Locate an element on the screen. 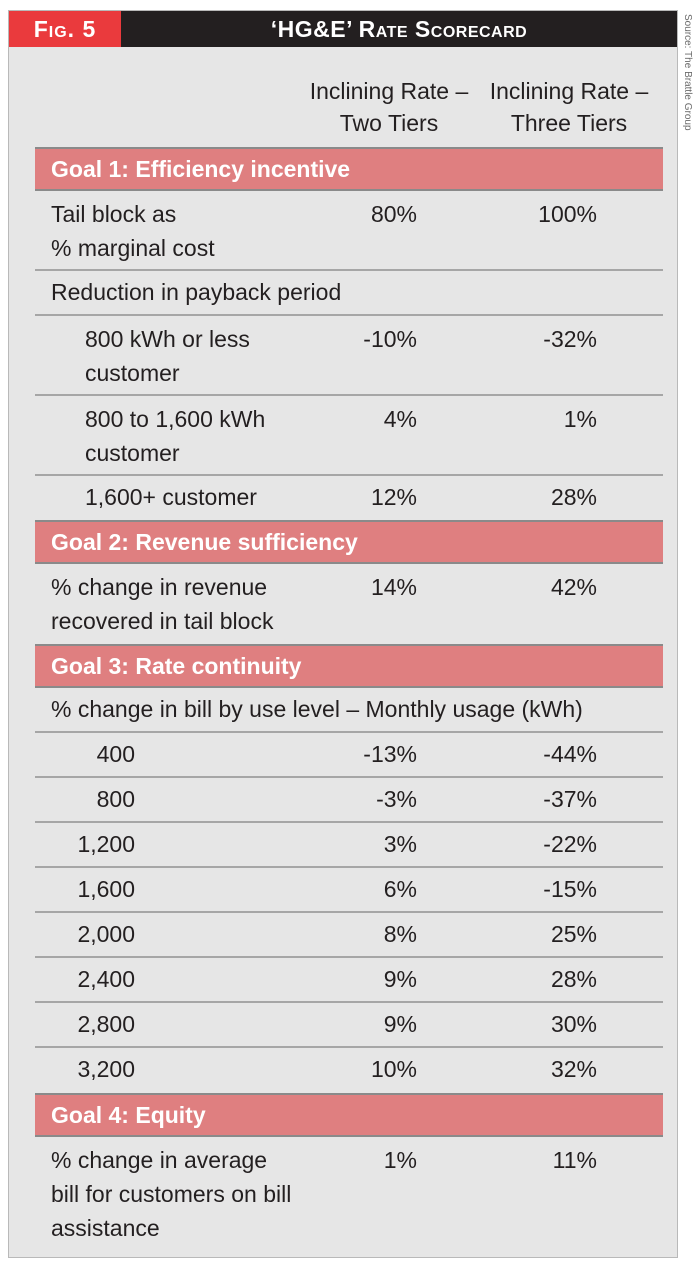 The height and width of the screenshot is (1268, 700). usage-label: 1,600 is located at coordinates (106, 889).